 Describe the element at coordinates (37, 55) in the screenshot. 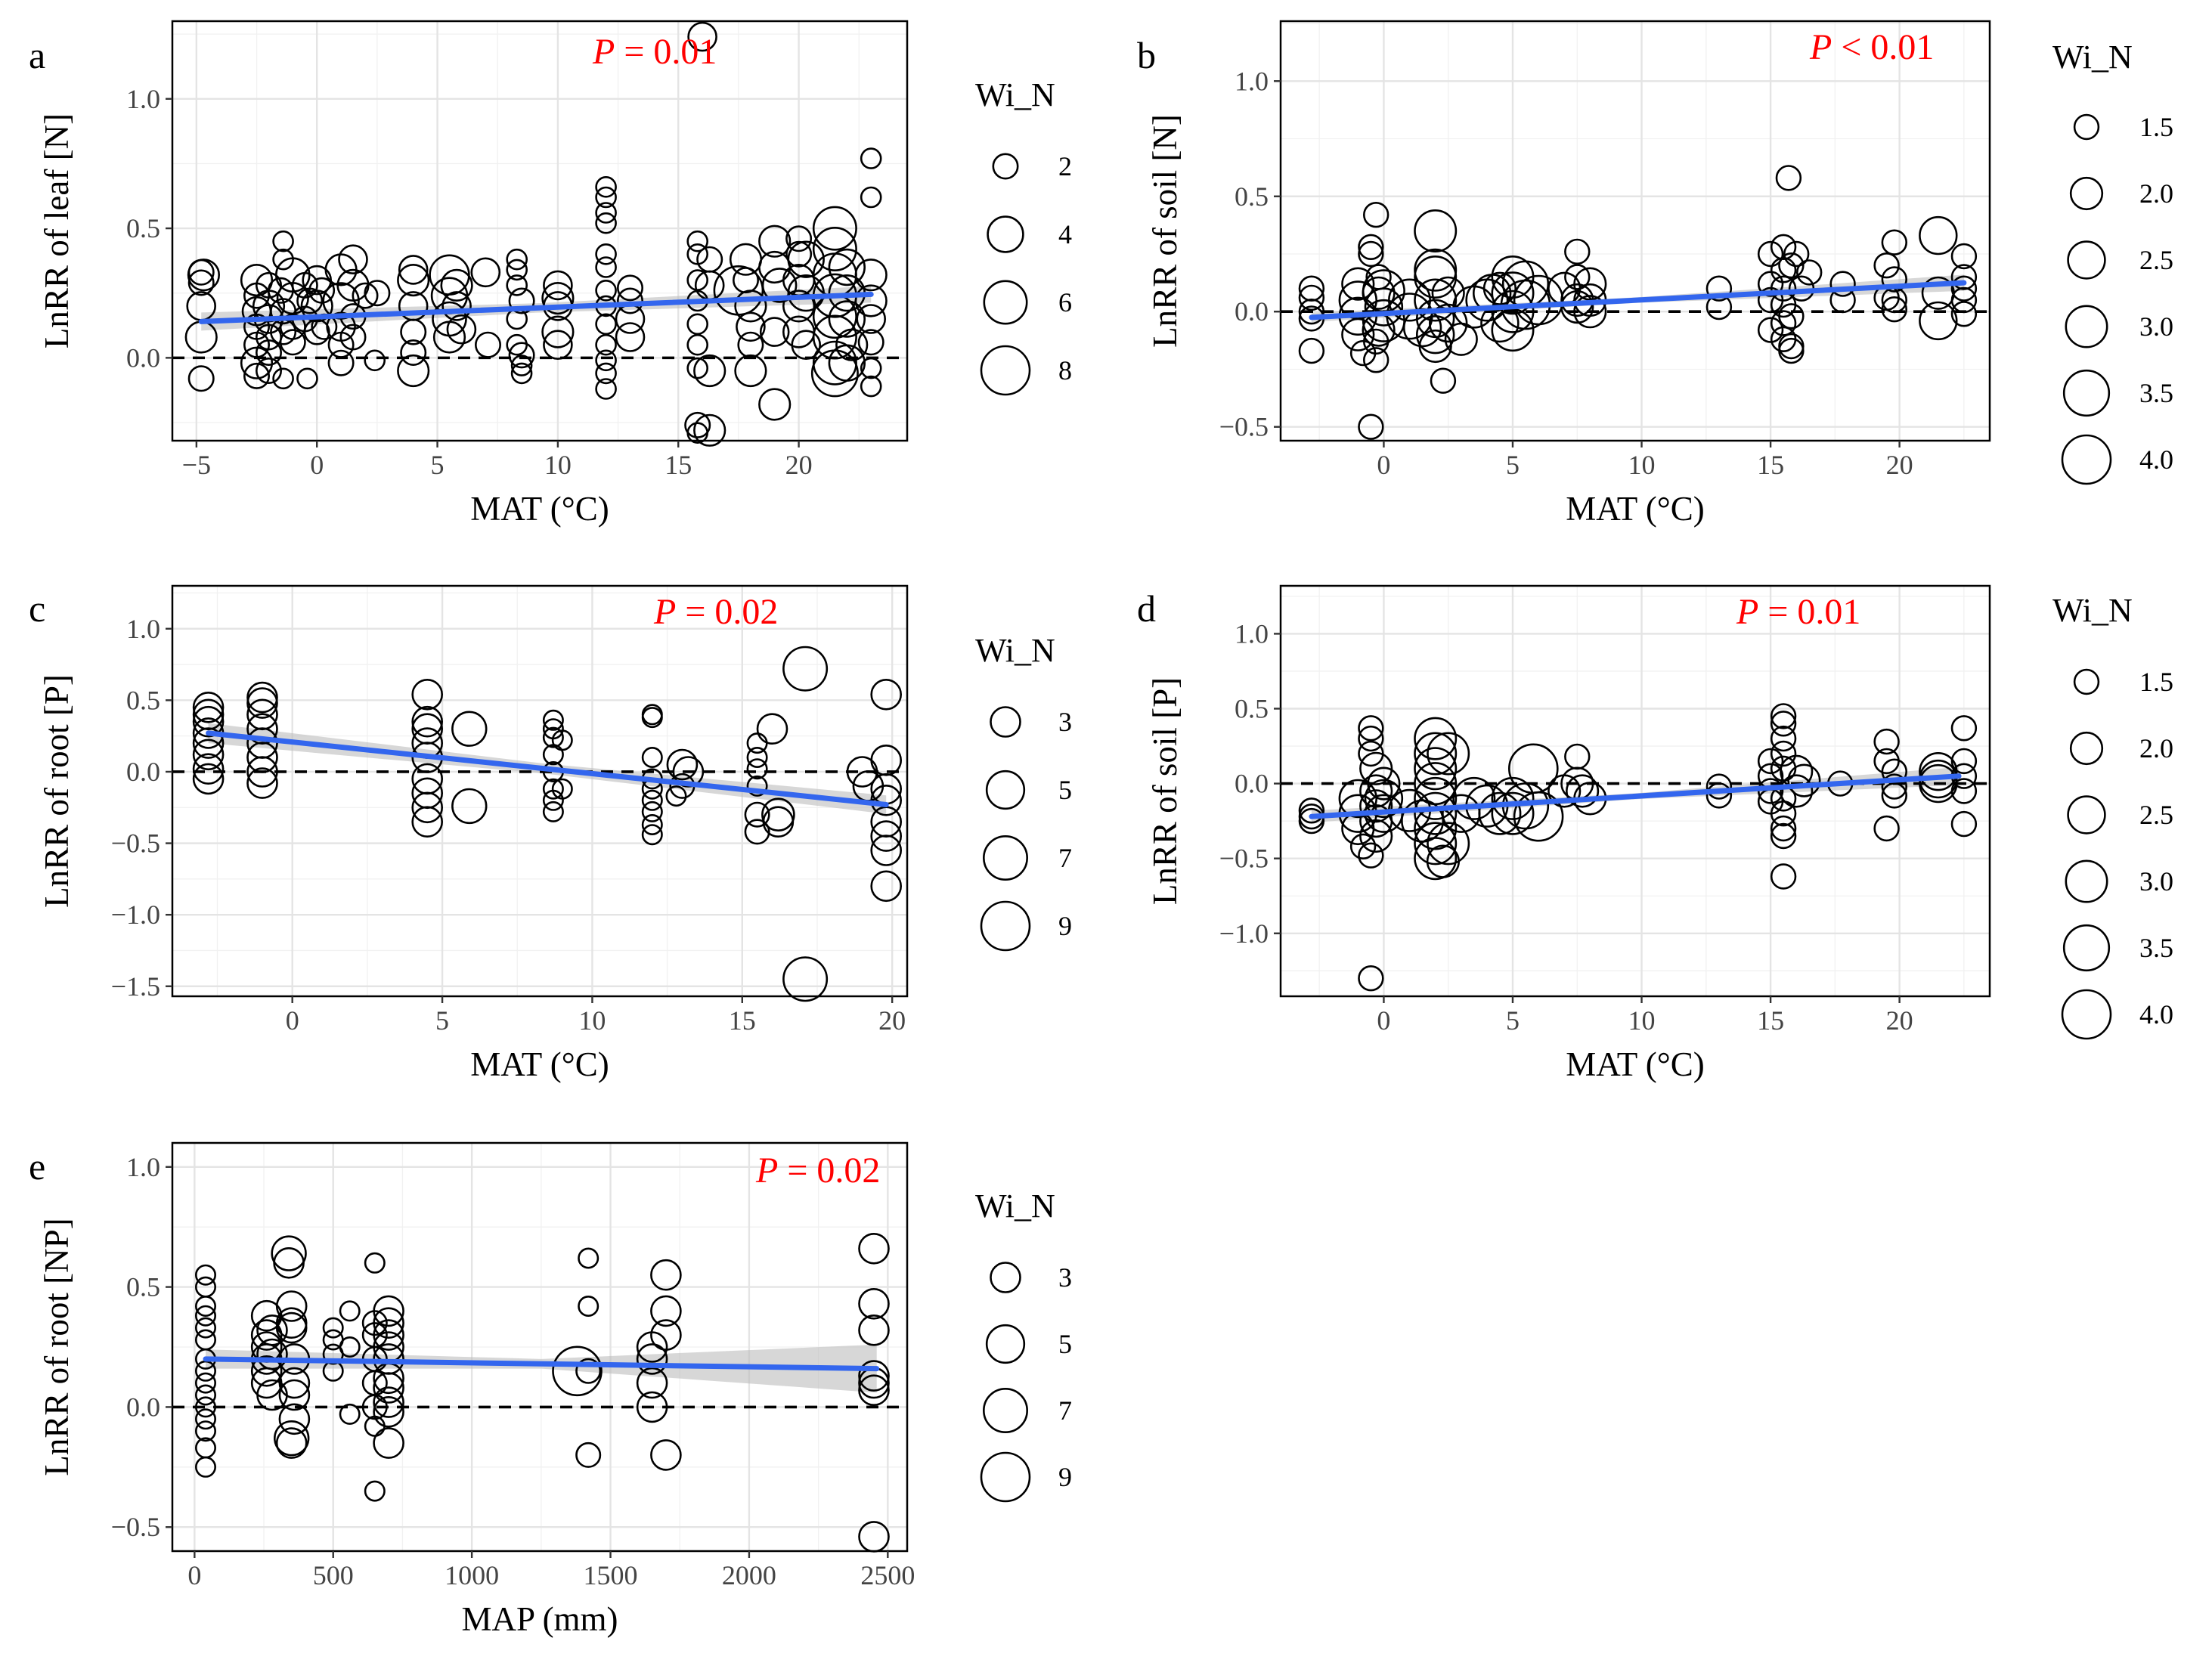

I see `panel-letter: a` at that location.